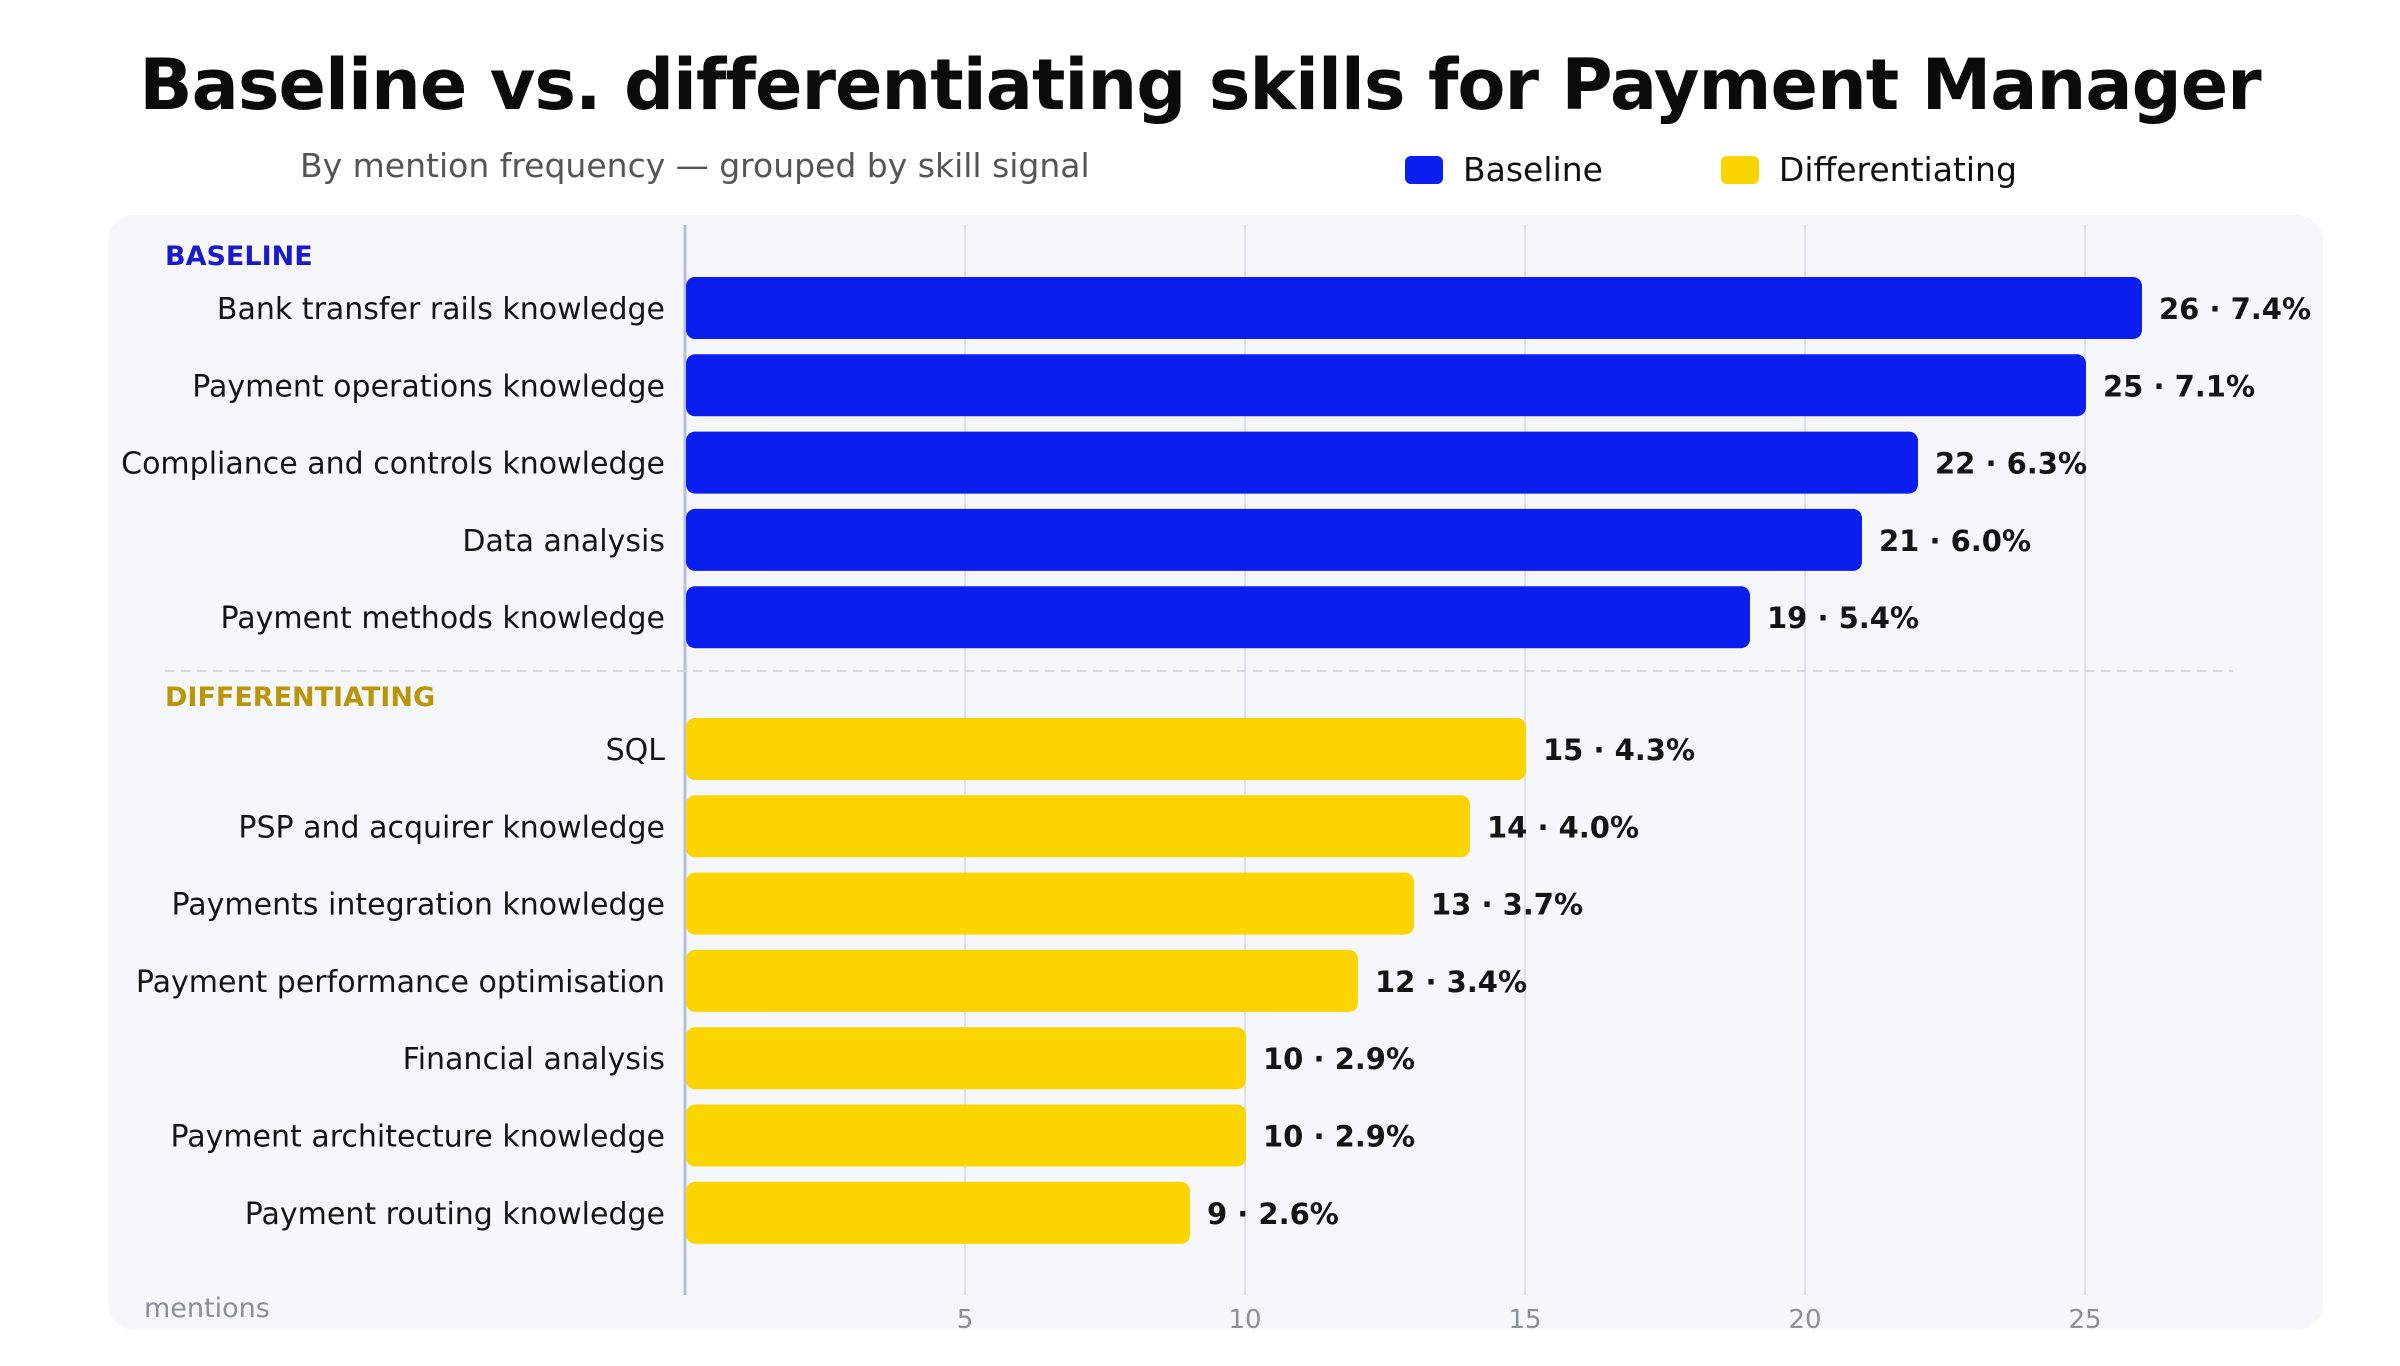 Image resolution: width=2400 pixels, height=1366 pixels. Describe the element at coordinates (418, 905) in the screenshot. I see `category-label-payments-integration-knowledge: Payments integration knowledge` at that location.